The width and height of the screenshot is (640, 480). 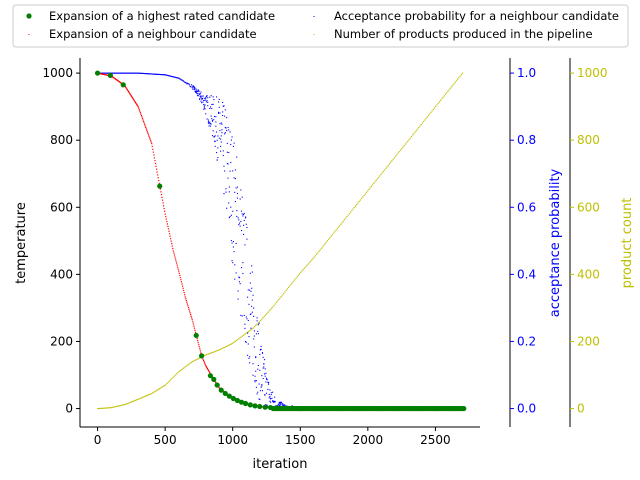 What do you see at coordinates (588, 140) in the screenshot?
I see `right-outer-tick-label-4: 800` at bounding box center [588, 140].